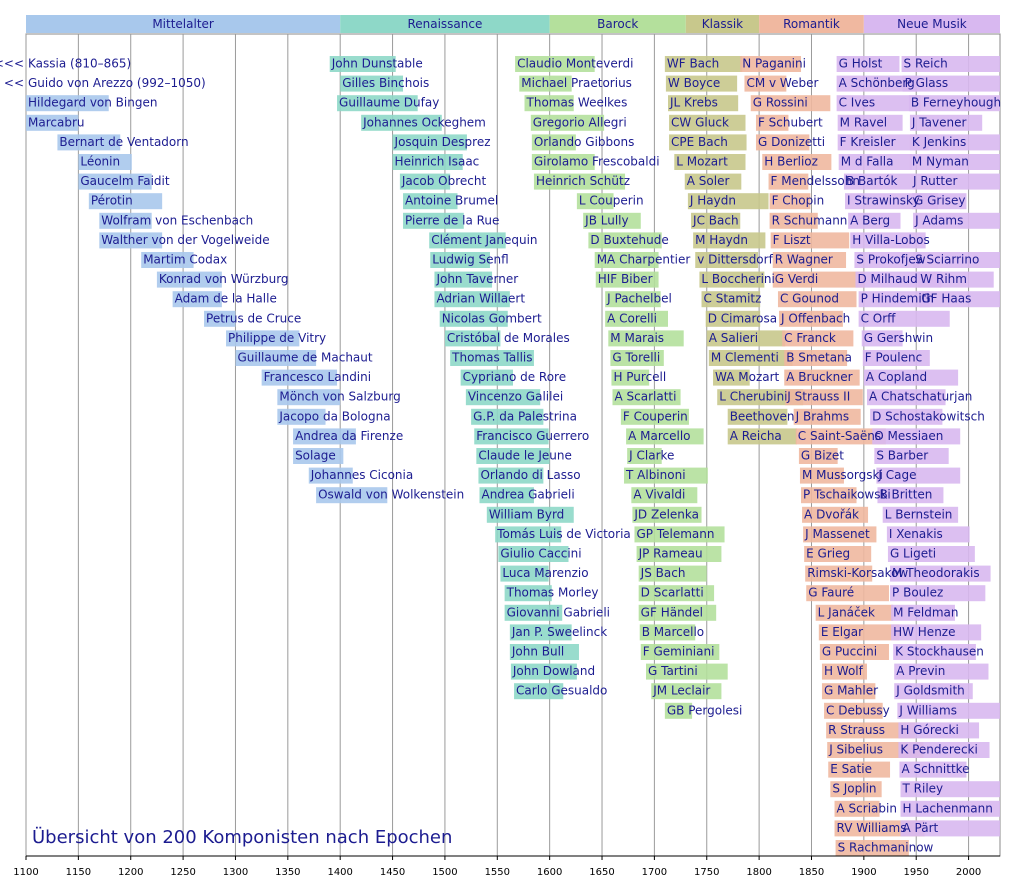 The width and height of the screenshot is (1024, 885). Describe the element at coordinates (235, 872) in the screenshot. I see `x-tick-label: 1300` at that location.